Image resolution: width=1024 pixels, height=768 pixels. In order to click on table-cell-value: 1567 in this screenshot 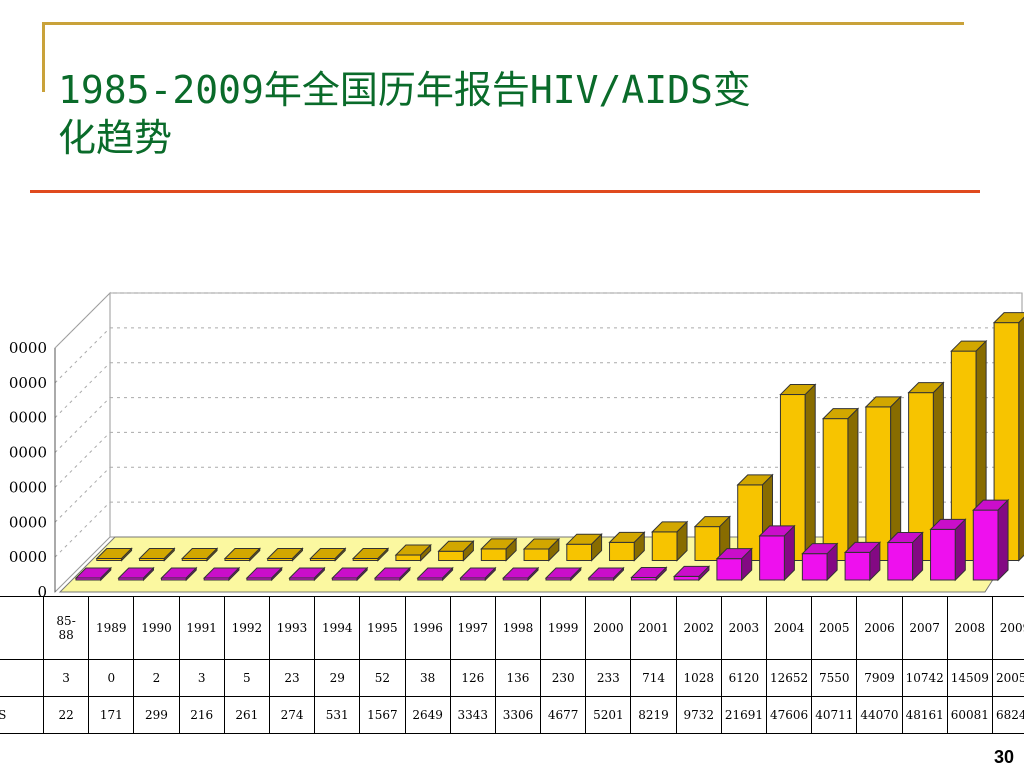, I will do `click(382, 715)`.